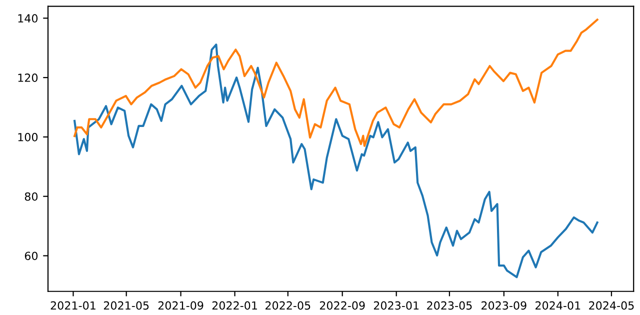 The height and width of the screenshot is (315, 640). What do you see at coordinates (288, 305) in the screenshot?
I see `x-tick-label: 2022-05` at bounding box center [288, 305].